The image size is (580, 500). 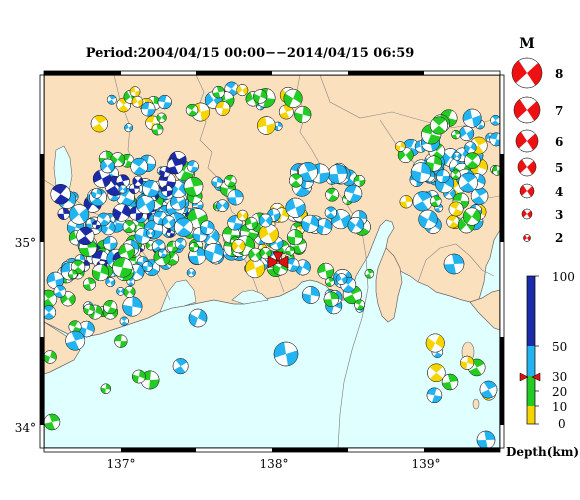 What do you see at coordinates (274, 464) in the screenshot?
I see `lon-tick-138: 138°` at bounding box center [274, 464].